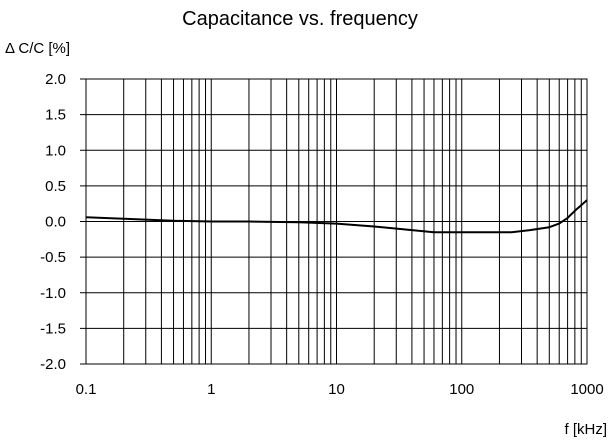 The width and height of the screenshot is (614, 440). What do you see at coordinates (55, 186) in the screenshot?
I see `y-tick-label: 0.5` at bounding box center [55, 186].